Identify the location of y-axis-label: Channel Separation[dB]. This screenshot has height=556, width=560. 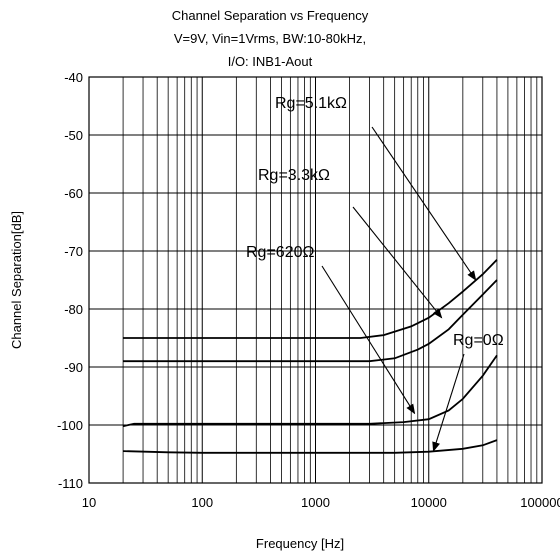
(16, 280).